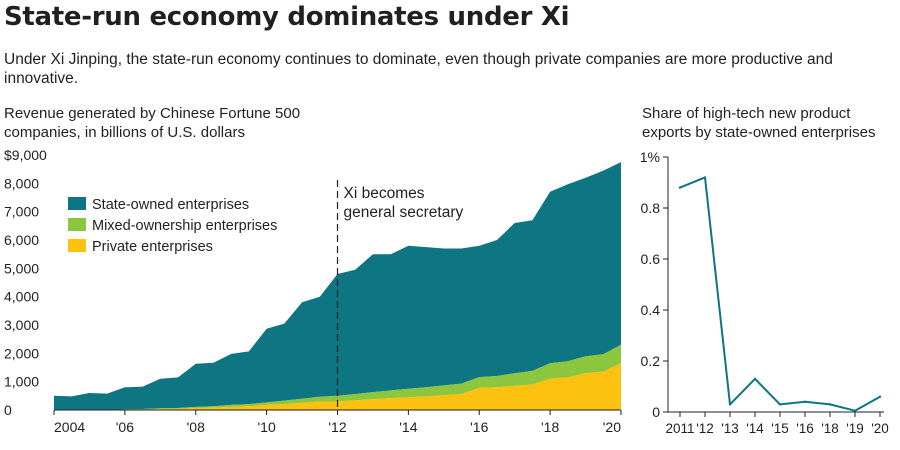 The image size is (900, 450). Describe the element at coordinates (21, 382) in the screenshot. I see `area-y-tick-label: 1,000` at that location.